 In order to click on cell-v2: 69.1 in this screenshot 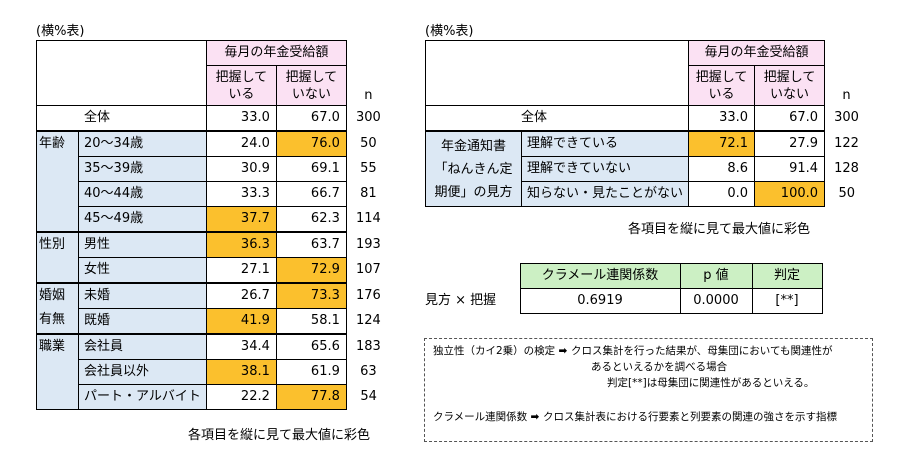, I will do `click(311, 169)`.